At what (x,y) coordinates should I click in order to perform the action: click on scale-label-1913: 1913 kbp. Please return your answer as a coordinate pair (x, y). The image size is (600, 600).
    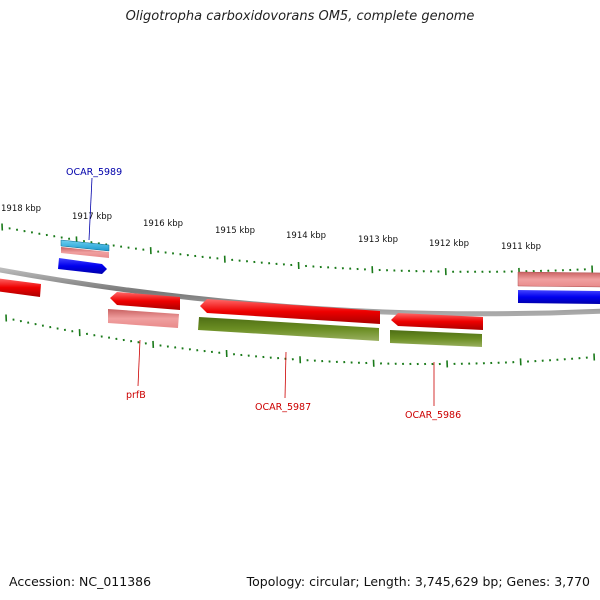
    Looking at the image, I should click on (378, 240).